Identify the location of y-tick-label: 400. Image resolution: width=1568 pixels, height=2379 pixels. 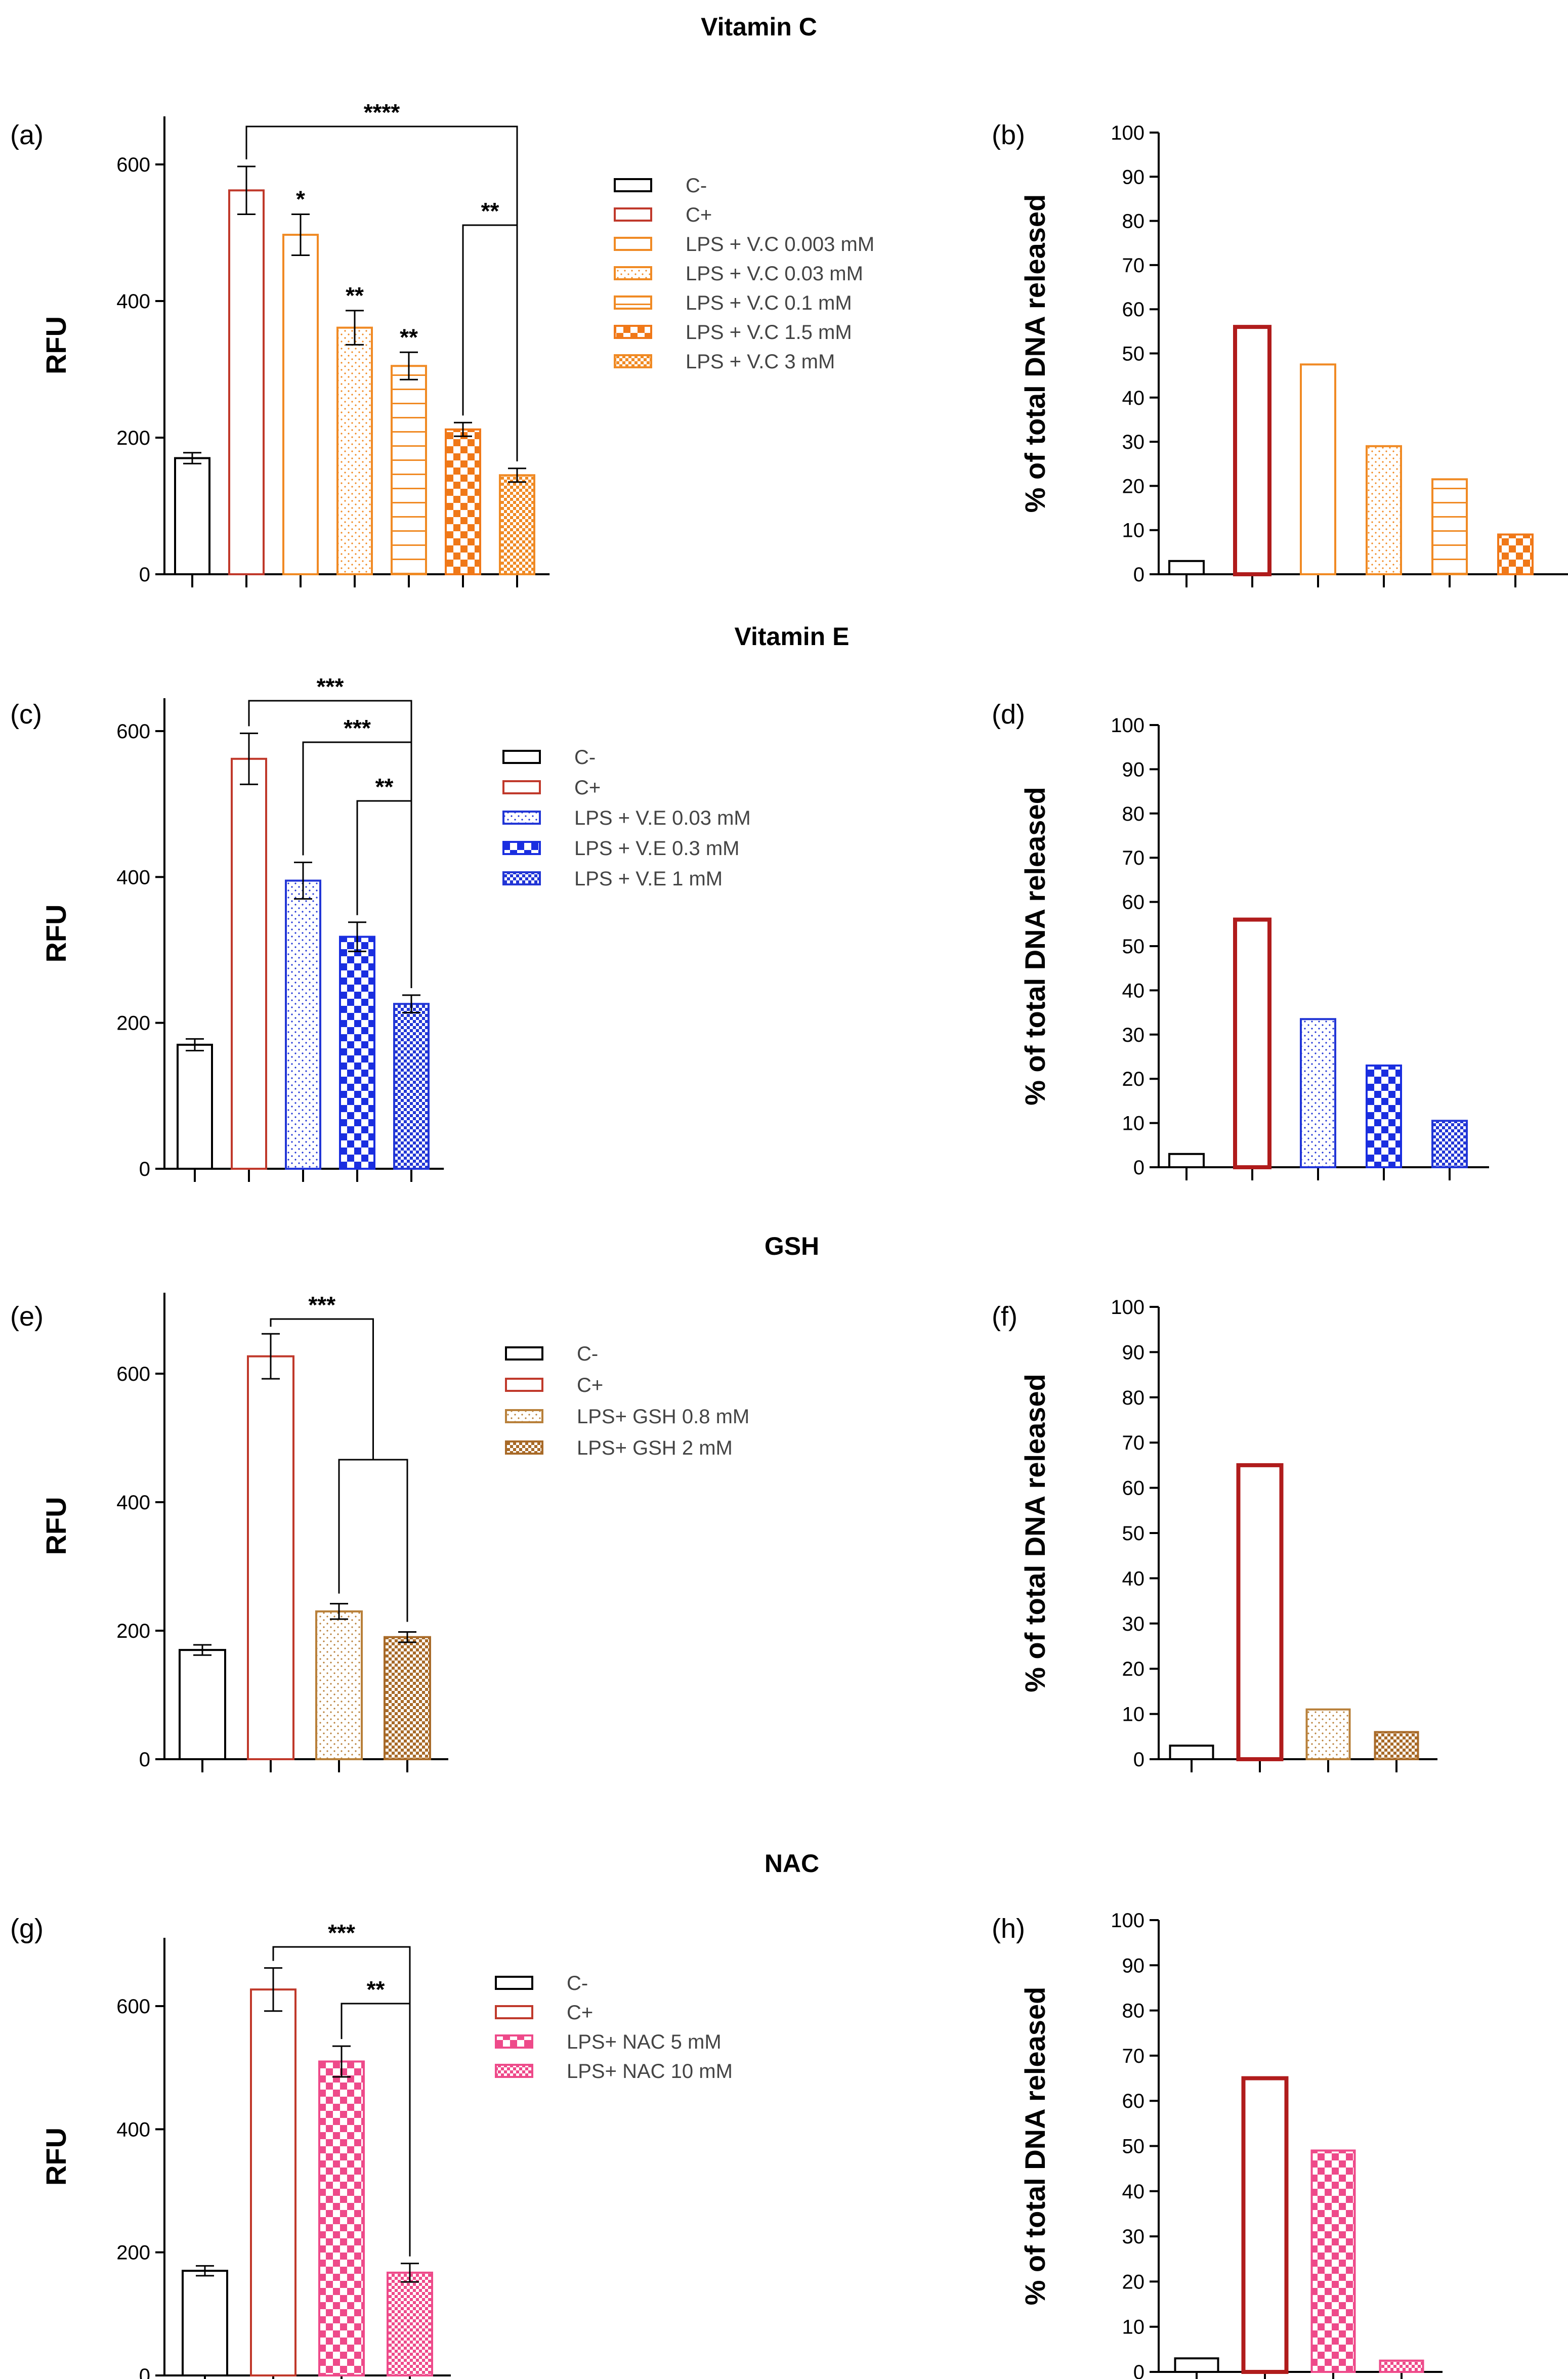
(133, 2129).